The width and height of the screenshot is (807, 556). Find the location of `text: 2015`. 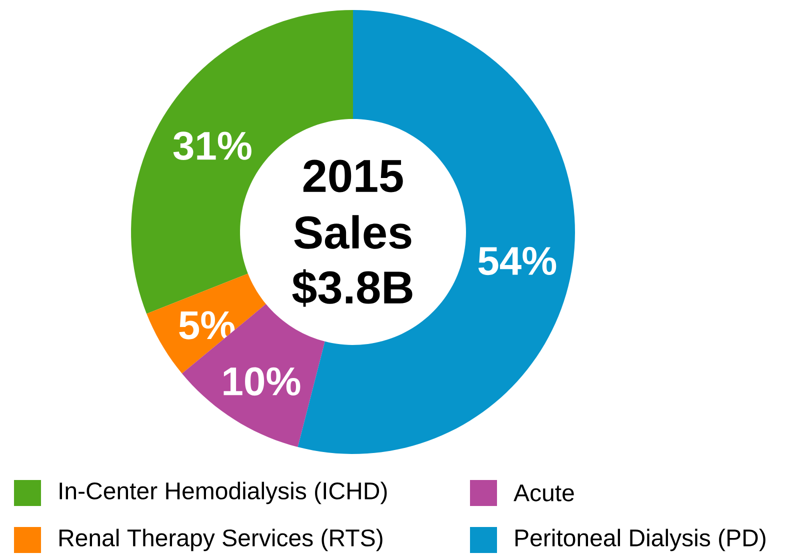

text: 2015 is located at coordinates (353, 176).